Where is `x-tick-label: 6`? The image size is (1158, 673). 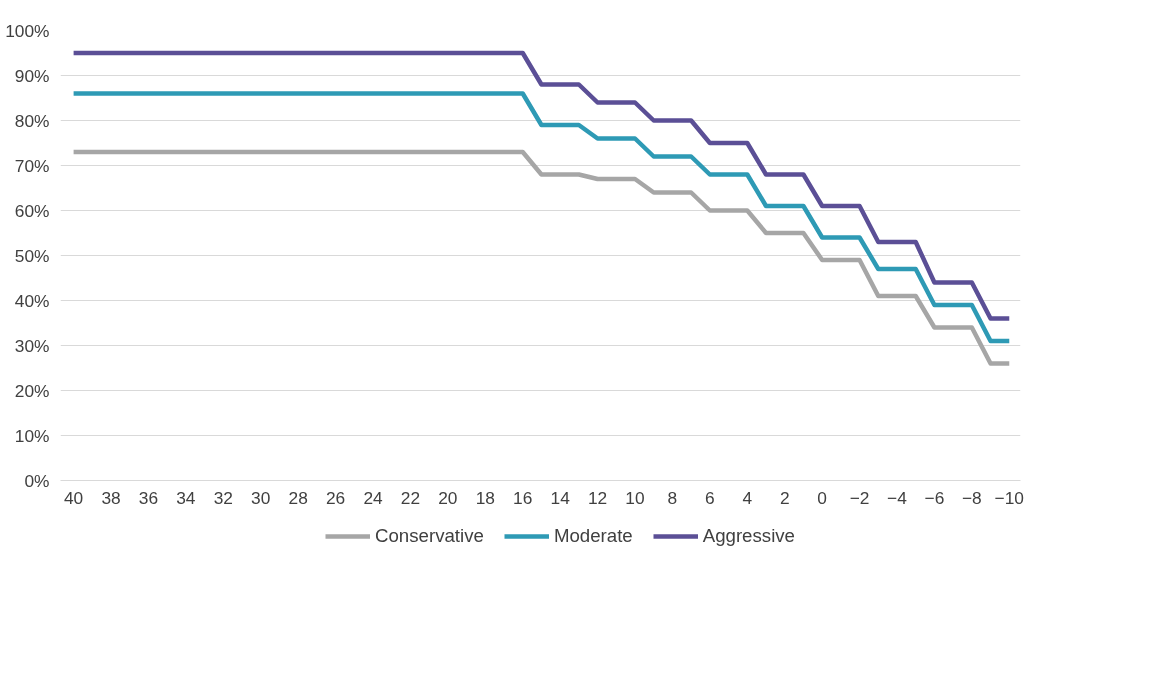
x-tick-label: 6 is located at coordinates (710, 497).